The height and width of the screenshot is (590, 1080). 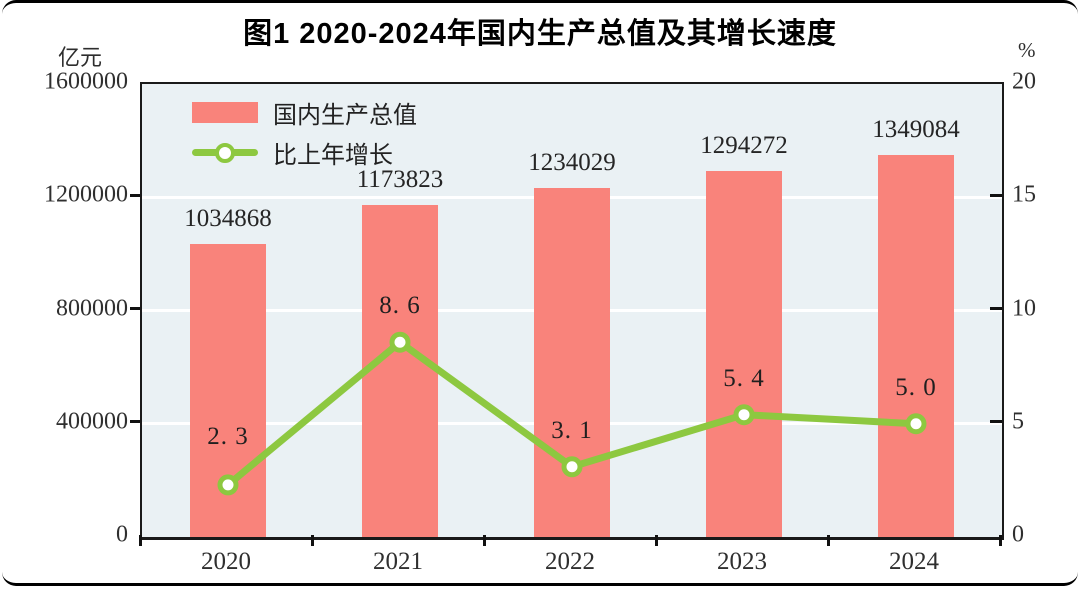 What do you see at coordinates (572, 162) in the screenshot?
I see `bar-value-label-2022: 1234029` at bounding box center [572, 162].